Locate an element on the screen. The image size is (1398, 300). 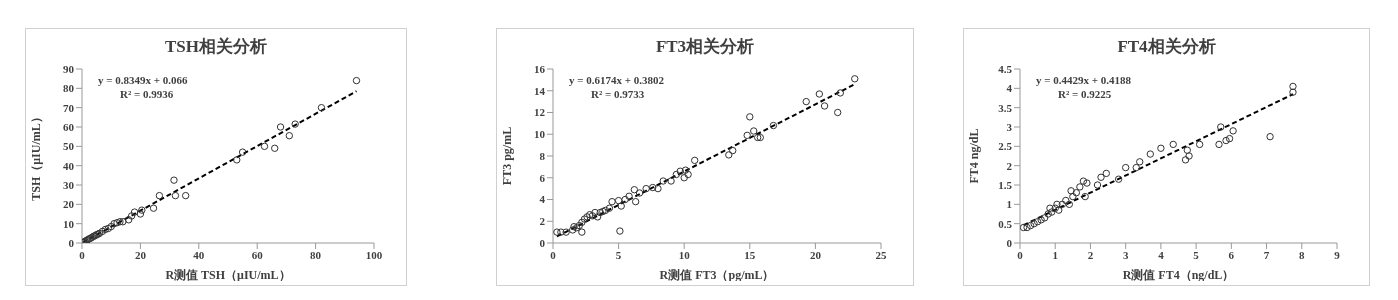
annotation: R² = 0.9936 is located at coordinates (147, 94).